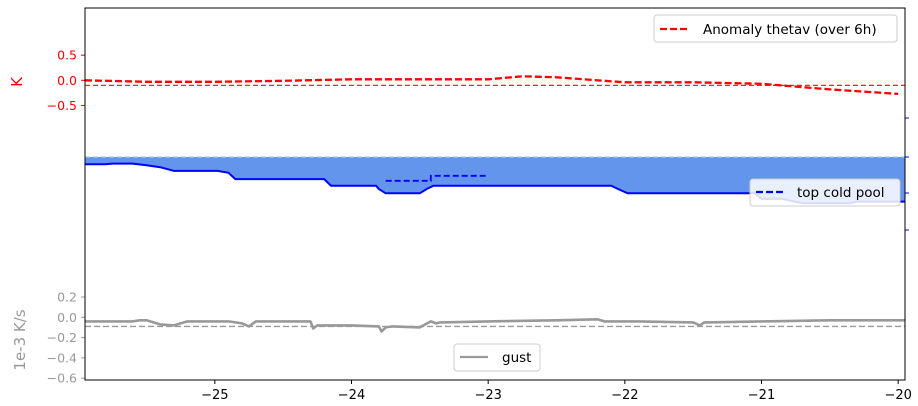 Image resolution: width=918 pixels, height=406 pixels. I want to click on gust-legend-box, so click(497, 357).